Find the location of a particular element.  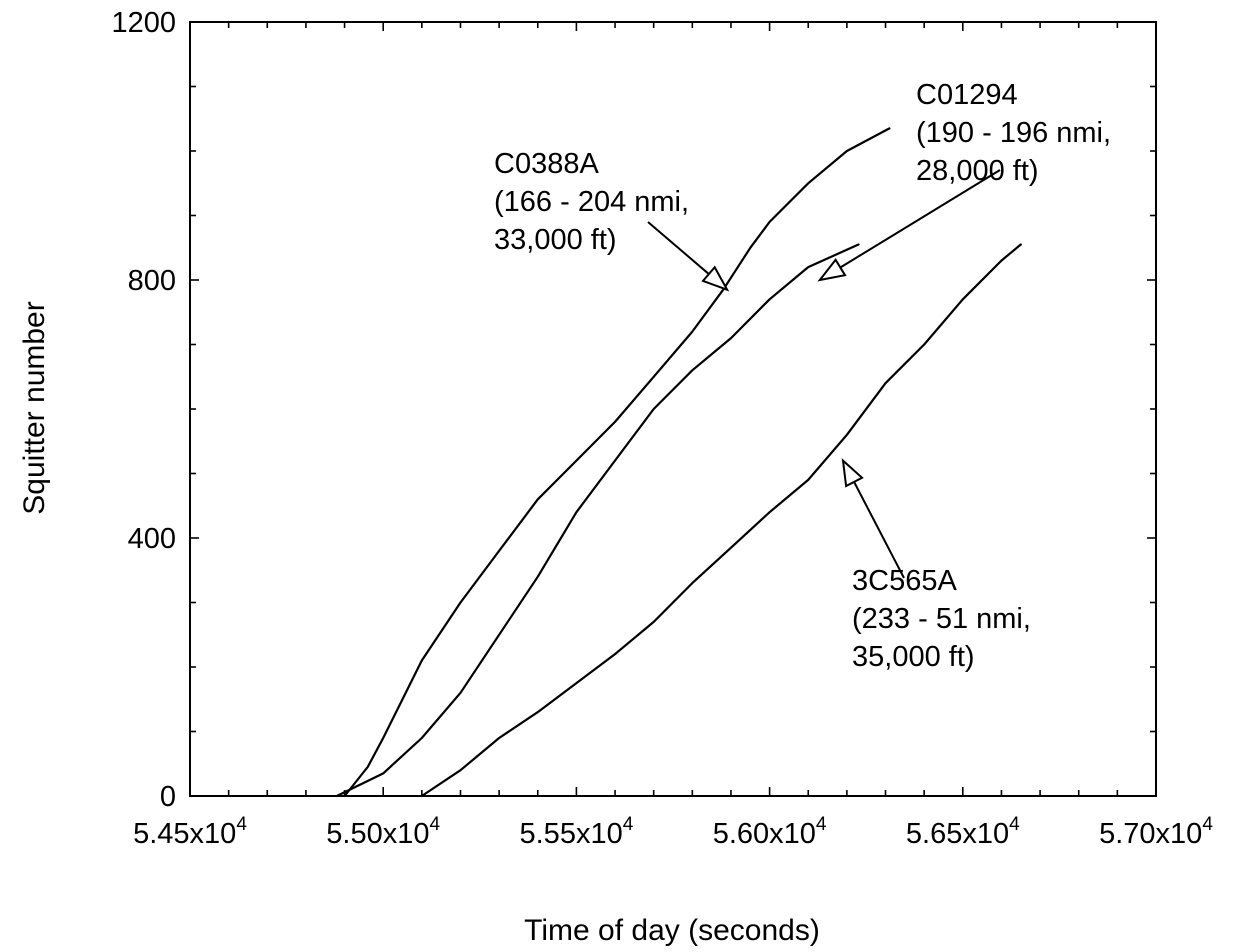

y-tick-label: 0 is located at coordinates (168, 797).